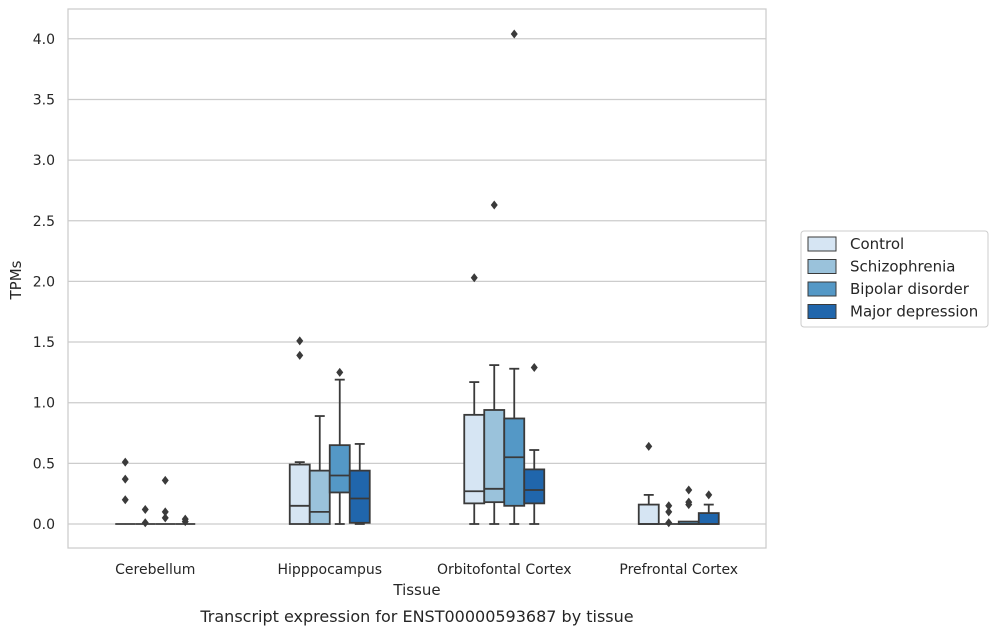 This screenshot has width=997, height=634. Describe the element at coordinates (125, 491) in the screenshot. I see `box-cerebellum-control` at that location.